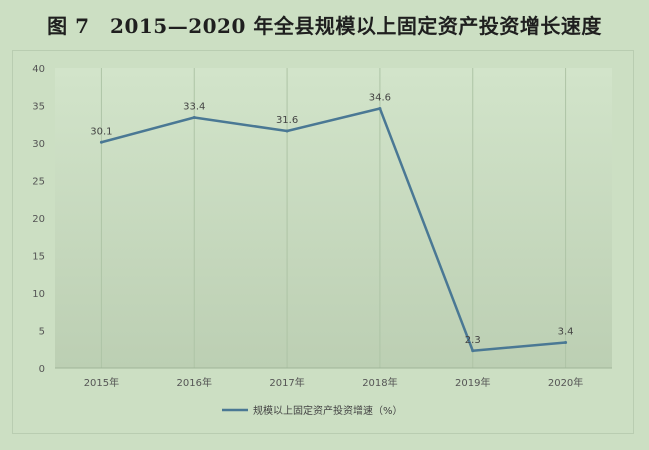  I want to click on y-tick-label: 20, so click(38, 219).